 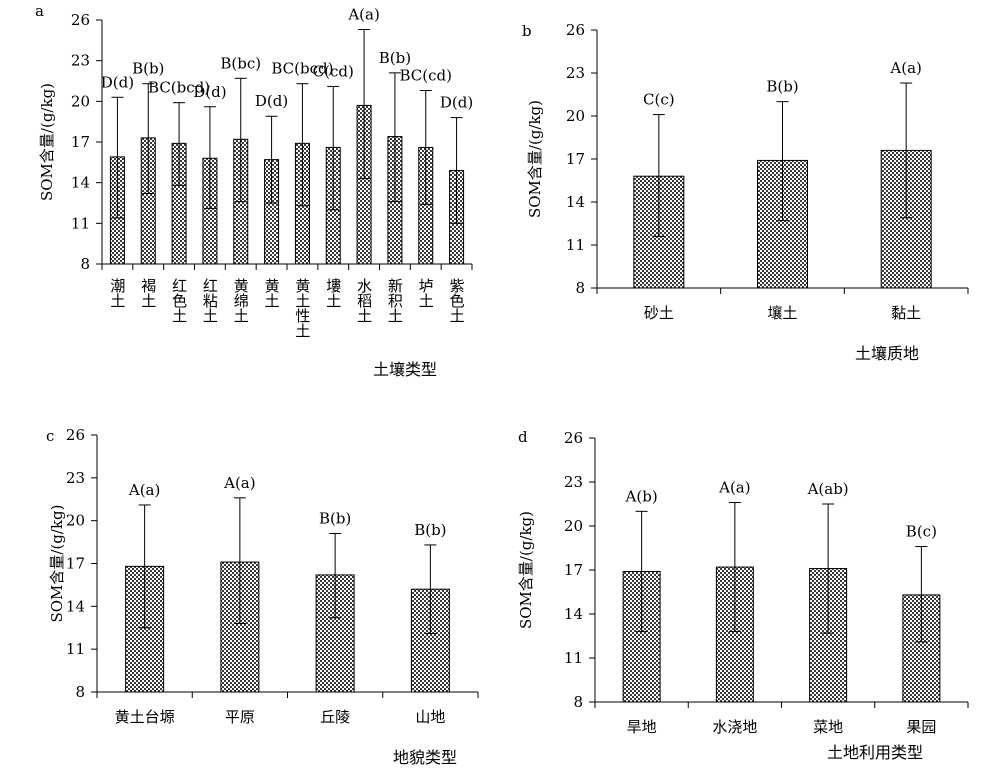 What do you see at coordinates (734, 727) in the screenshot?
I see `category-label: 水浇地` at bounding box center [734, 727].